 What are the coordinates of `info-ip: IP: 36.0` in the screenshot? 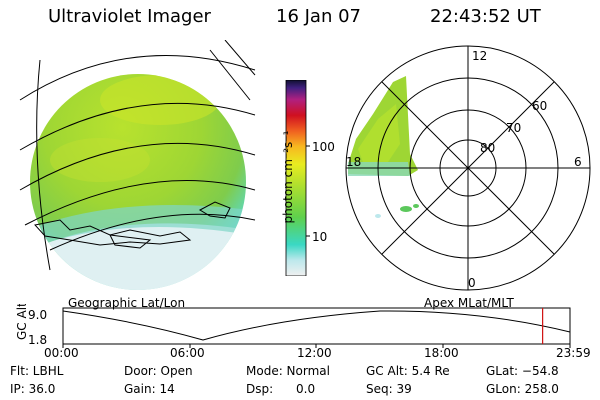 It's located at (33, 389).